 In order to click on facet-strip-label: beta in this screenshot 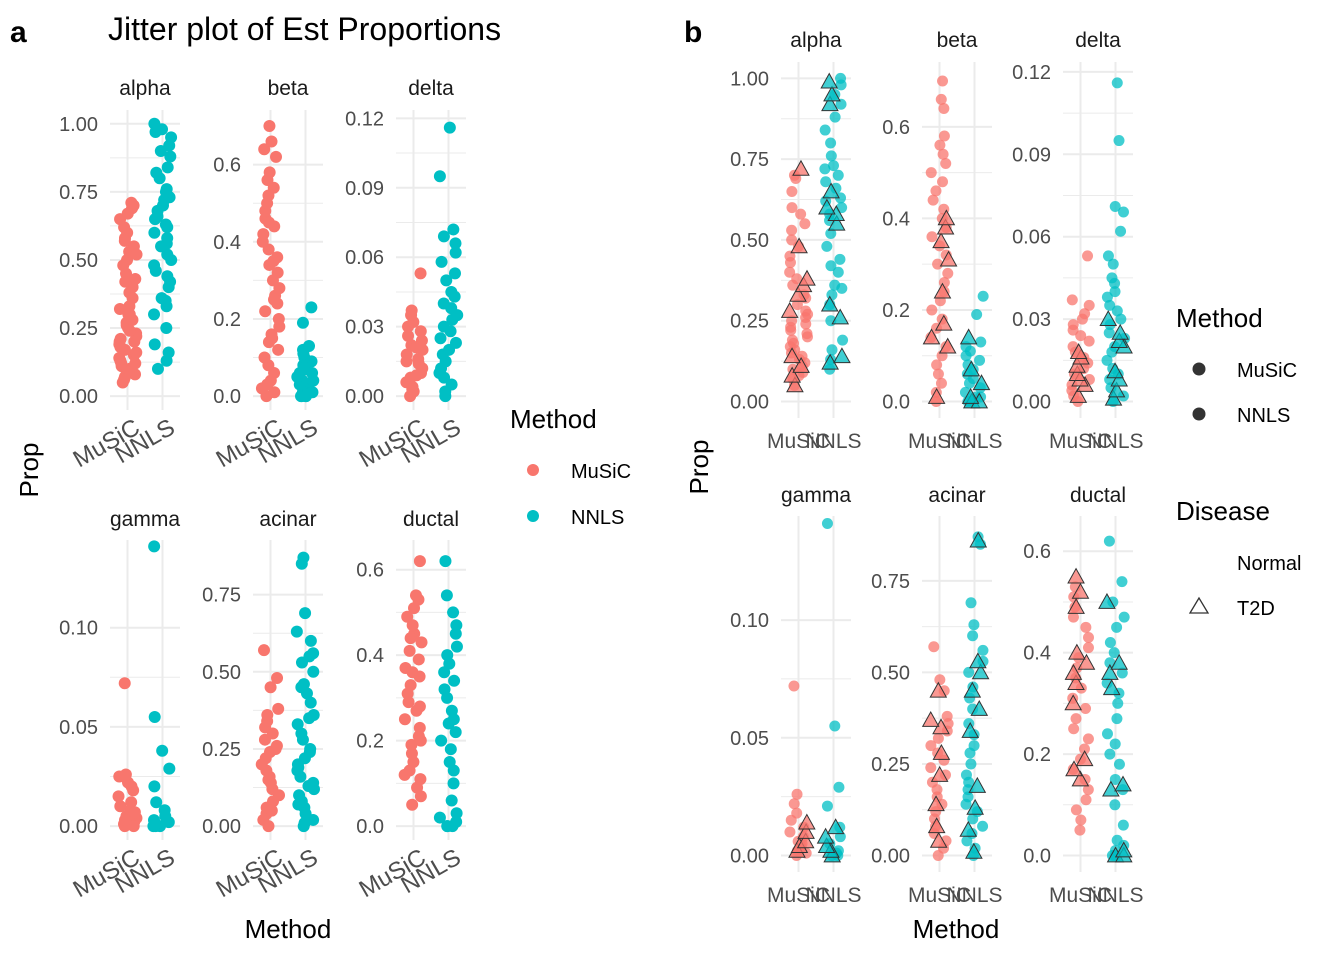, I will do `click(288, 88)`.